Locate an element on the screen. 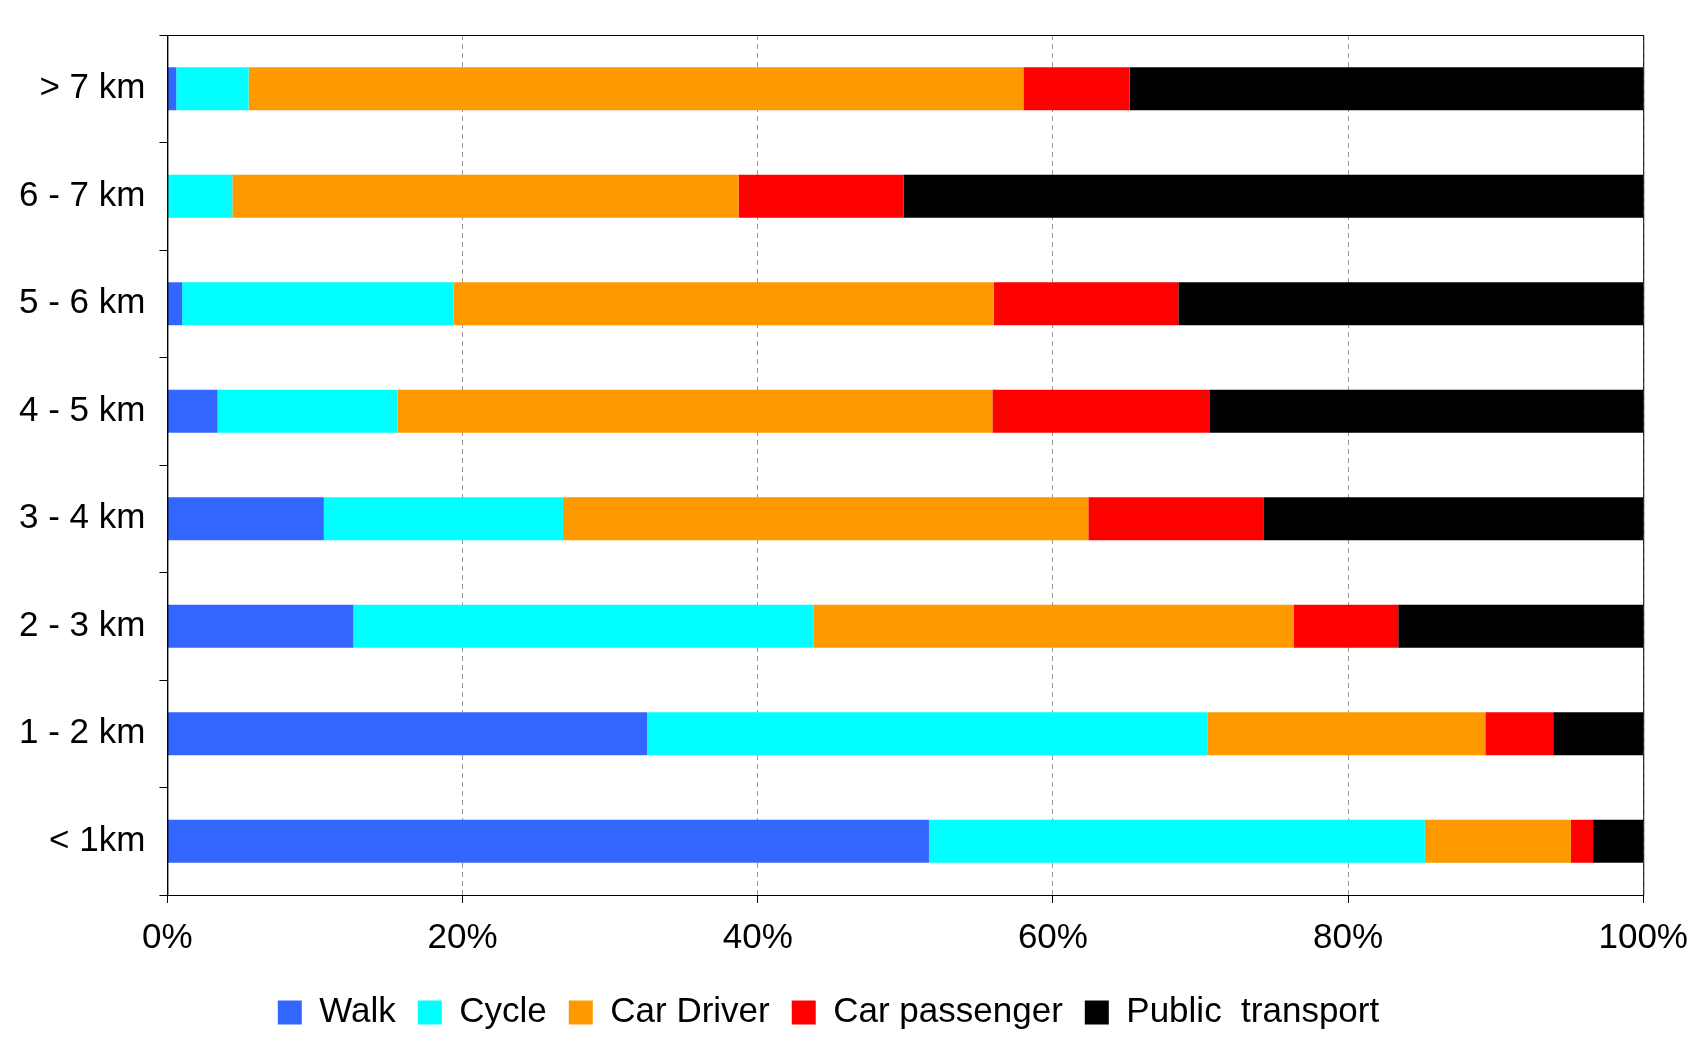 This screenshot has height=1050, width=1702. y-tick-label: > 7 km is located at coordinates (92, 86).